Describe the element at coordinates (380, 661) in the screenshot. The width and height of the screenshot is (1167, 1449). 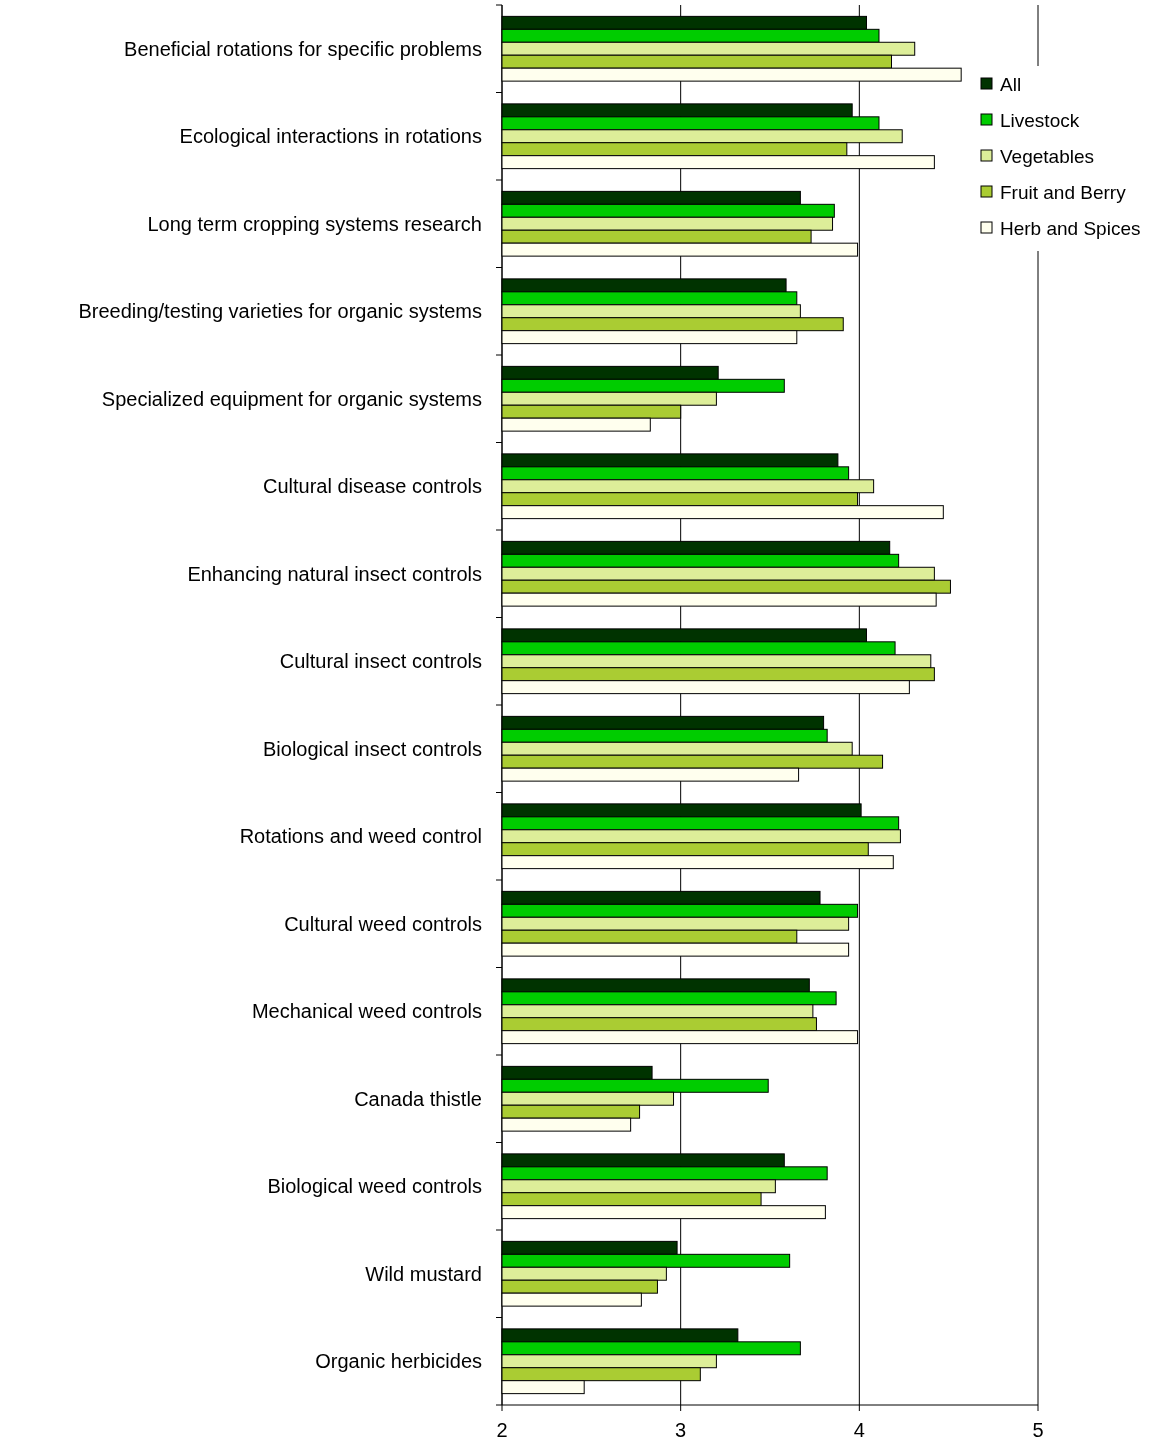
I see `y-tick-label: Cultural insect controls` at that location.